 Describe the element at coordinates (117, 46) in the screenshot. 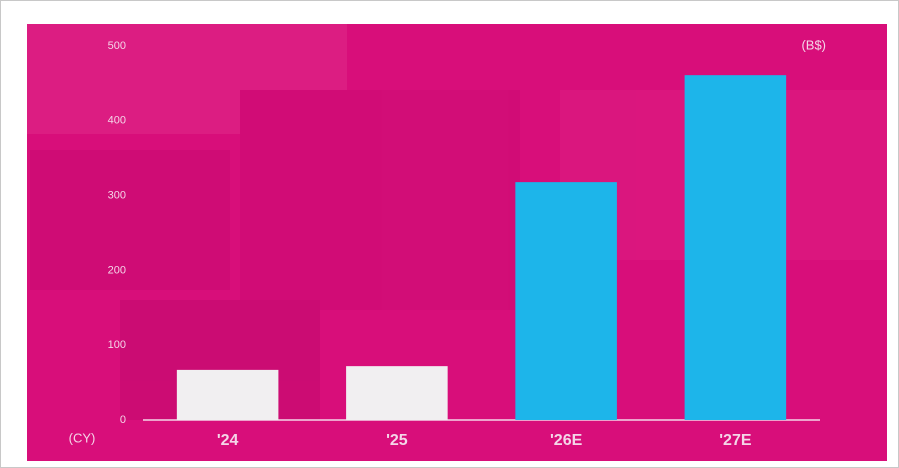

I see `y-tick-label: 500` at that location.